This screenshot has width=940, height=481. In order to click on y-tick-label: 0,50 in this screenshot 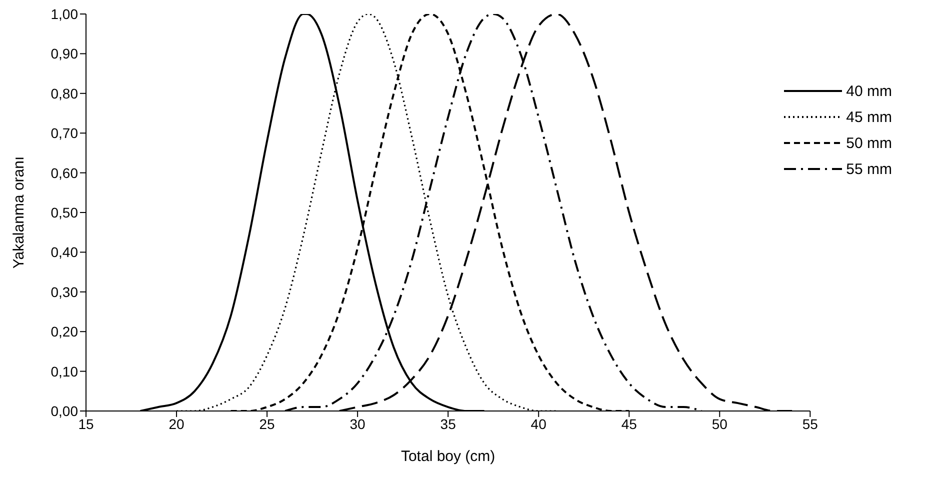, I will do `click(64, 212)`.